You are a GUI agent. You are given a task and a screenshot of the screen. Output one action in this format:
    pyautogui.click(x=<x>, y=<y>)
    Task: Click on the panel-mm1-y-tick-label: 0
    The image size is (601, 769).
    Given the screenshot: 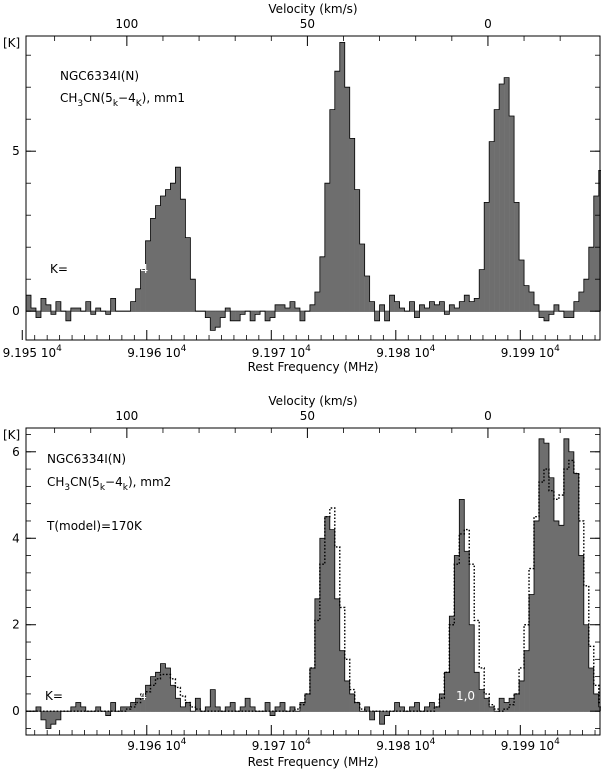 What is the action you would take?
    pyautogui.click(x=16, y=311)
    